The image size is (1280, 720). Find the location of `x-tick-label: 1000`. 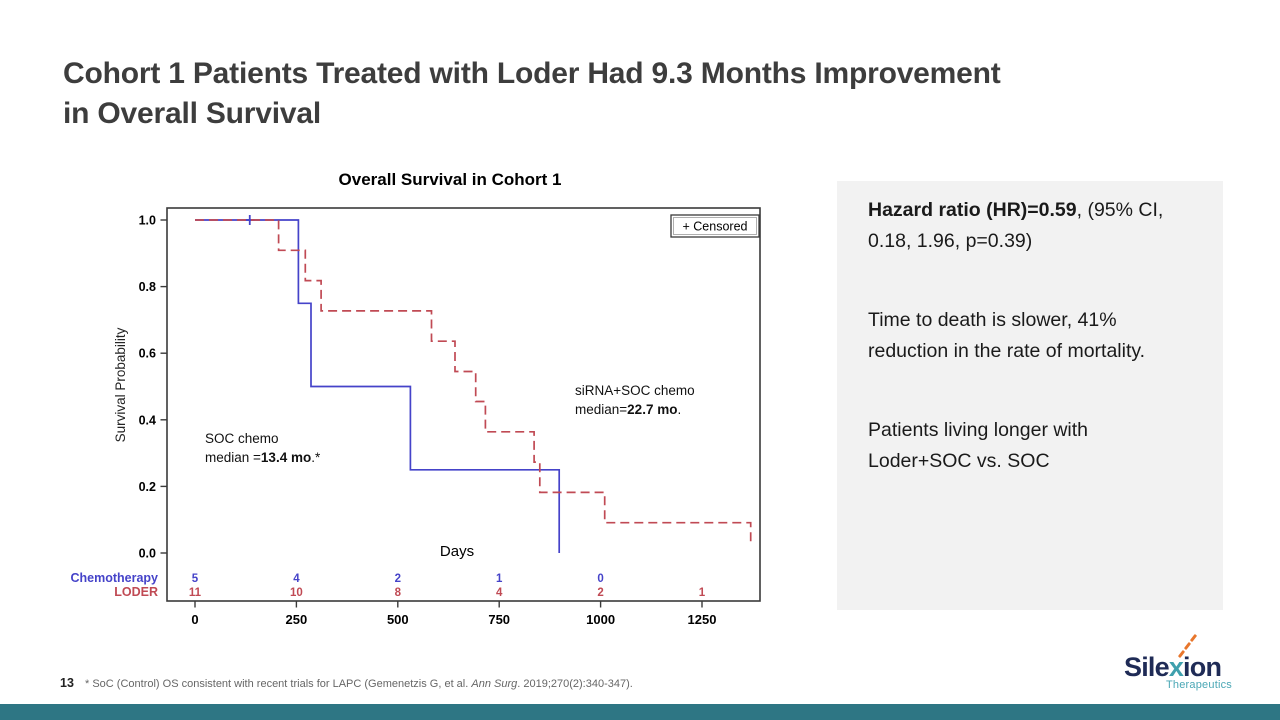

x-tick-label: 1000 is located at coordinates (600, 619).